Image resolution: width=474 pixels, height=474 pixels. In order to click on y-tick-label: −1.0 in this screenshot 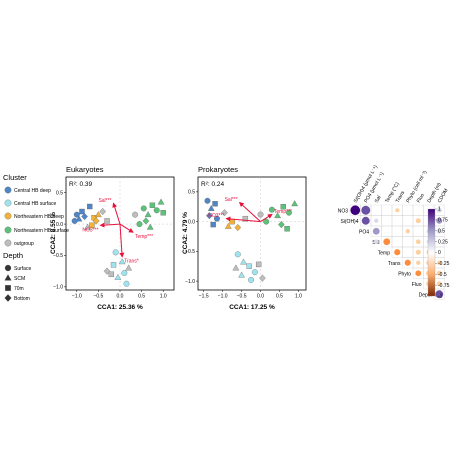, I will do `click(190, 282)`.